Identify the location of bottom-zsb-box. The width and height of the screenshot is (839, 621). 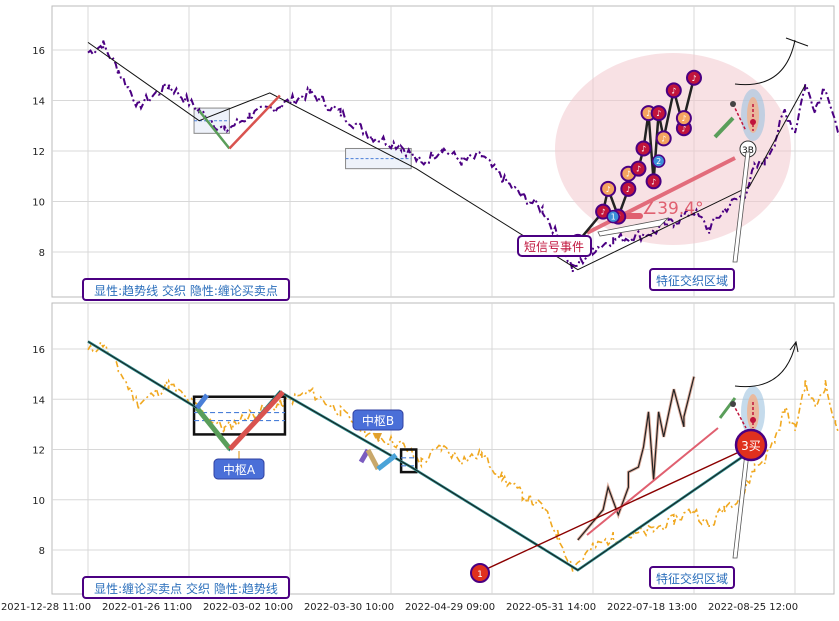
(378, 420).